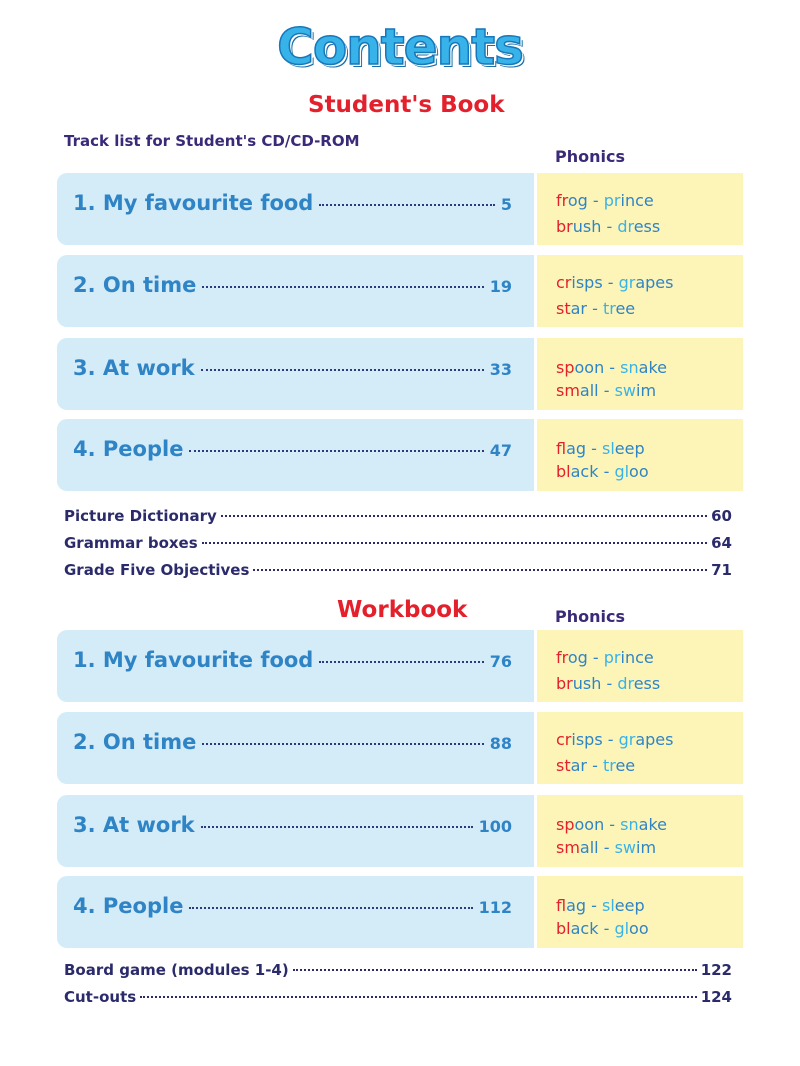 This screenshot has height=1066, width=800. I want to click on phonics-fragment: oon, so click(589, 824).